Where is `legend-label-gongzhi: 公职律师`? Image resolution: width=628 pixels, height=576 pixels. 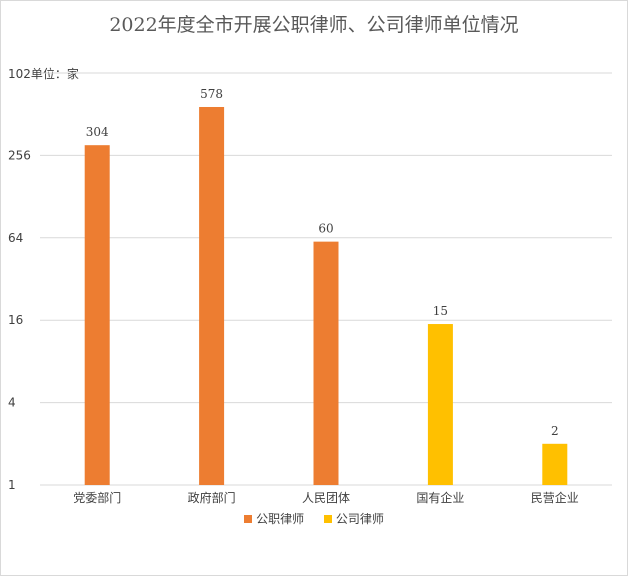 legend-label-gongzhi: 公职律师 is located at coordinates (280, 519).